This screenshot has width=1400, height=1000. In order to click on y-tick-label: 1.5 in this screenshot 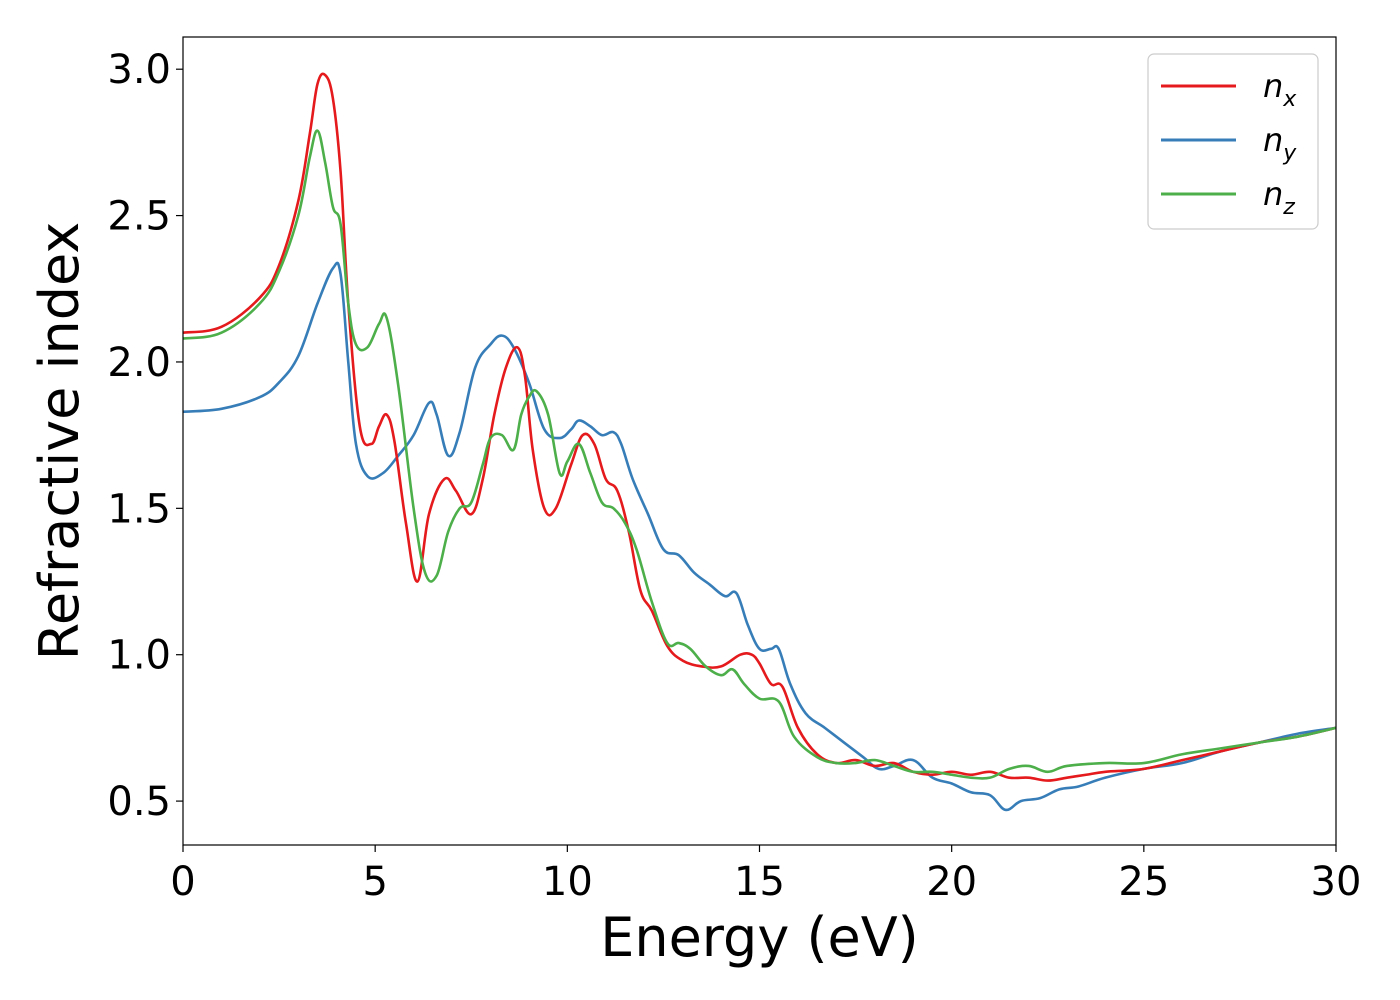, I will do `click(139, 509)`.